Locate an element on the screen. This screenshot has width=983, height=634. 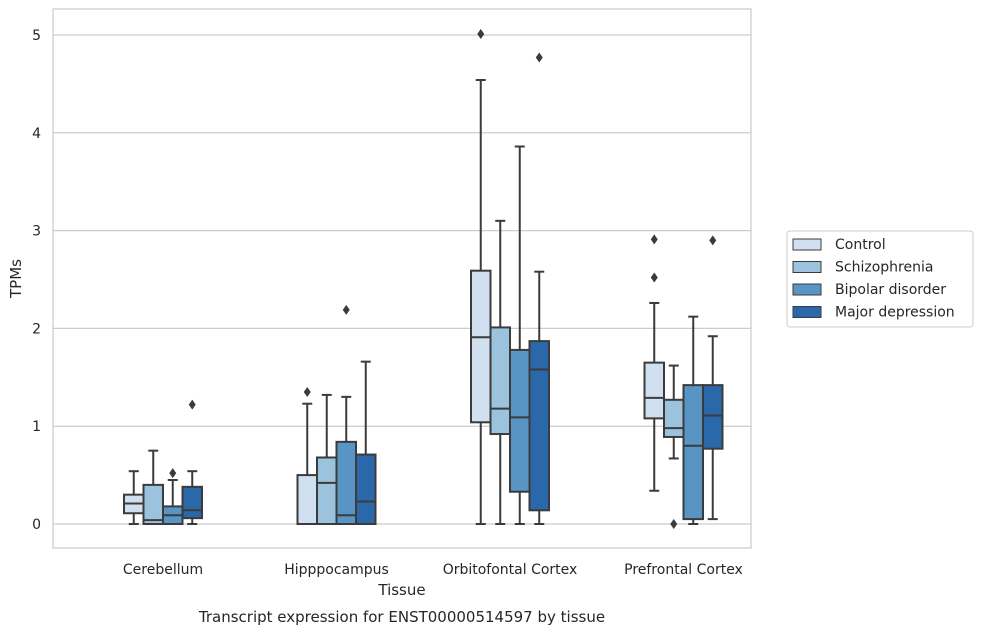
x-tick-label: Prefrontal Cortex is located at coordinates (683, 570).